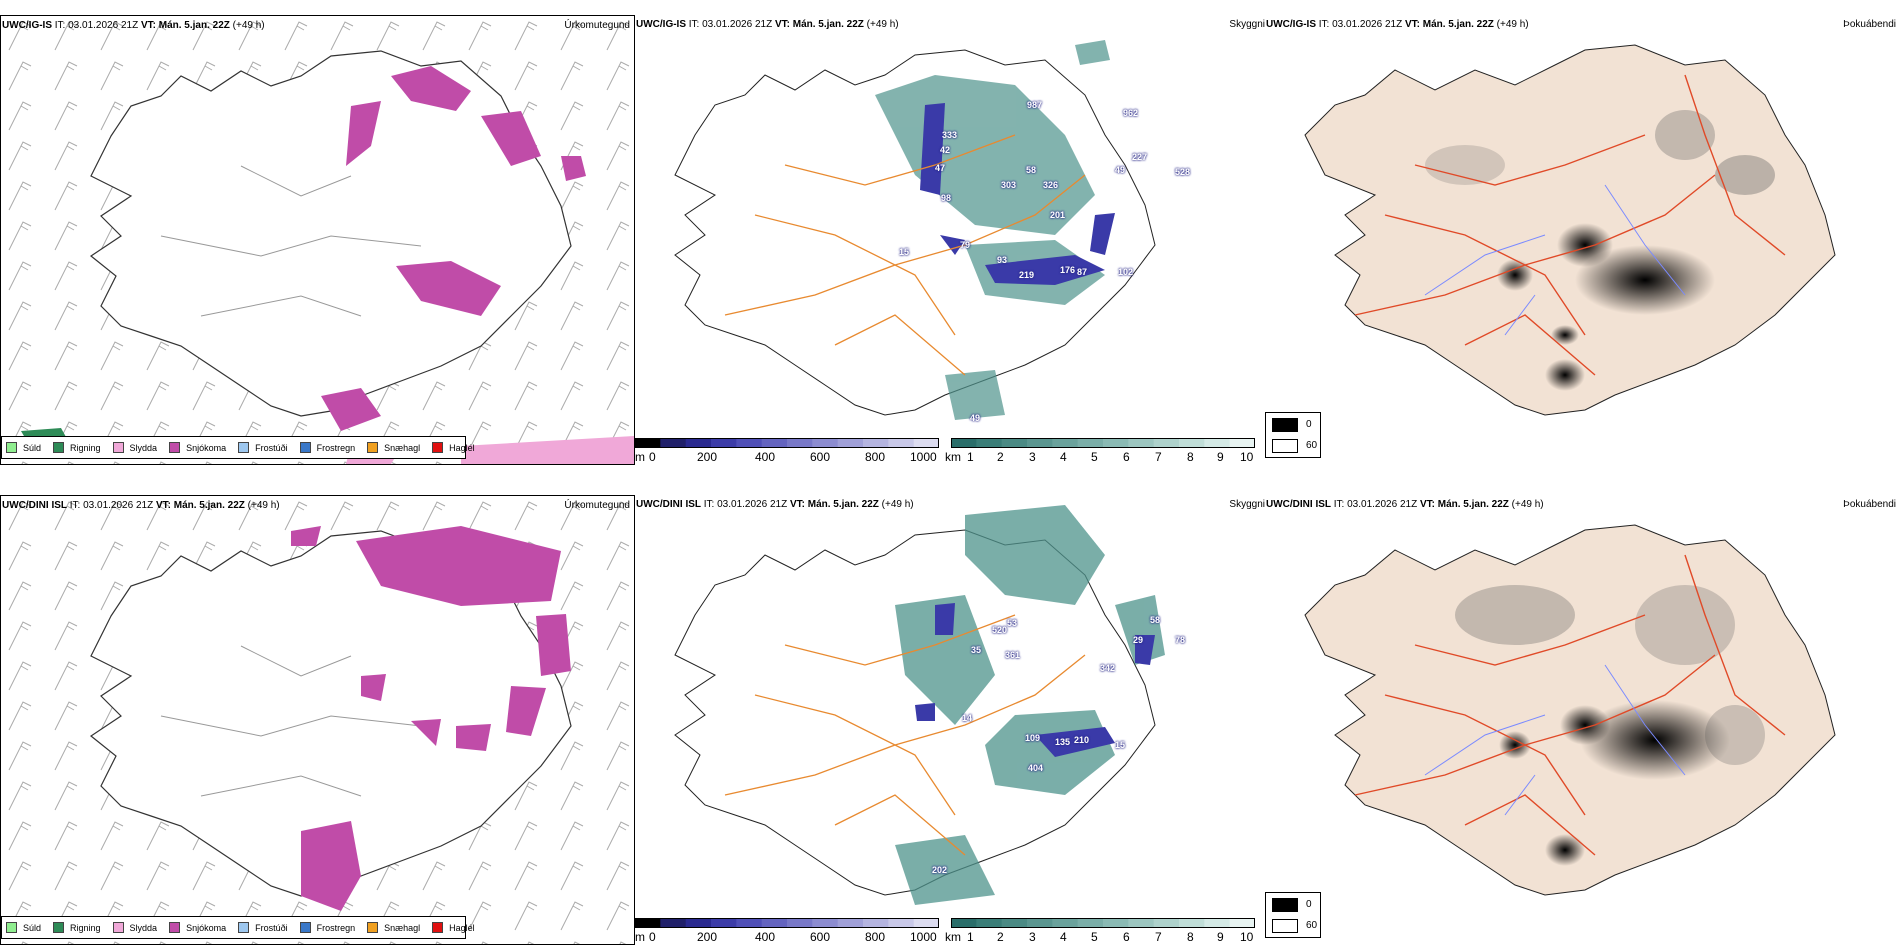  Describe the element at coordinates (1012, 623) in the screenshot. I see `vis-number: 53` at that location.